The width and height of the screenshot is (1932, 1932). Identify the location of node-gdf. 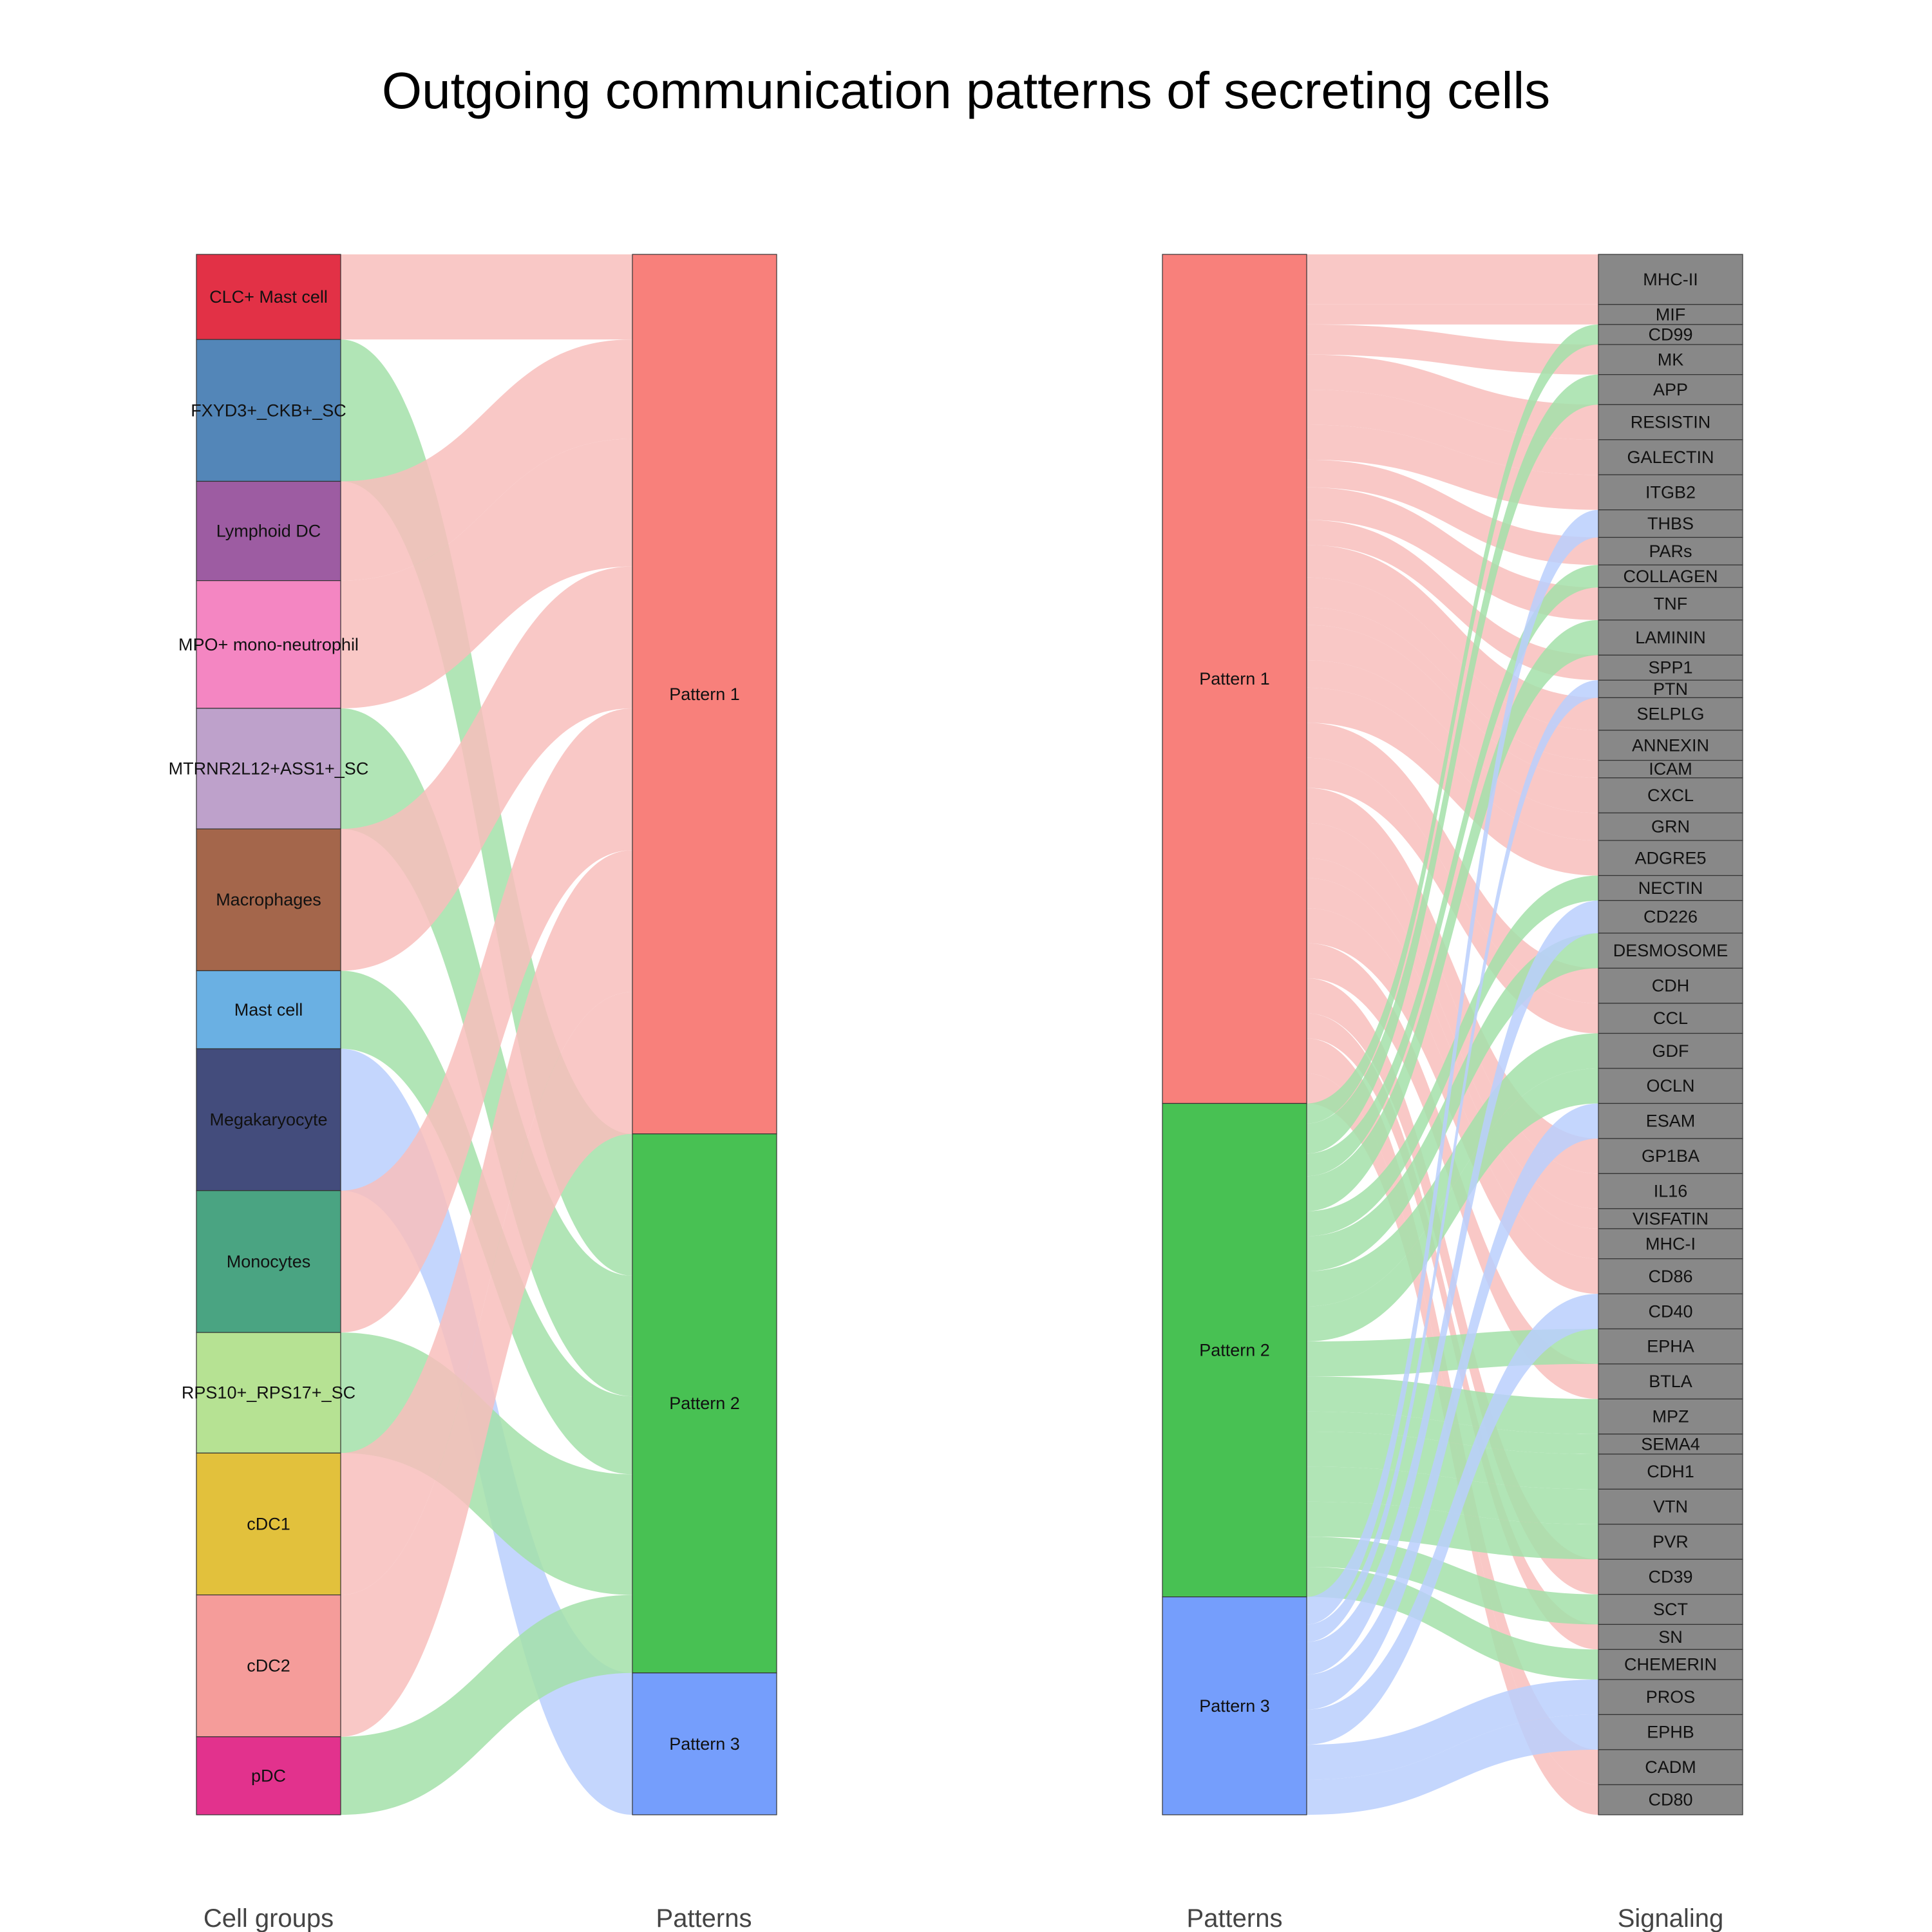
(1671, 1050).